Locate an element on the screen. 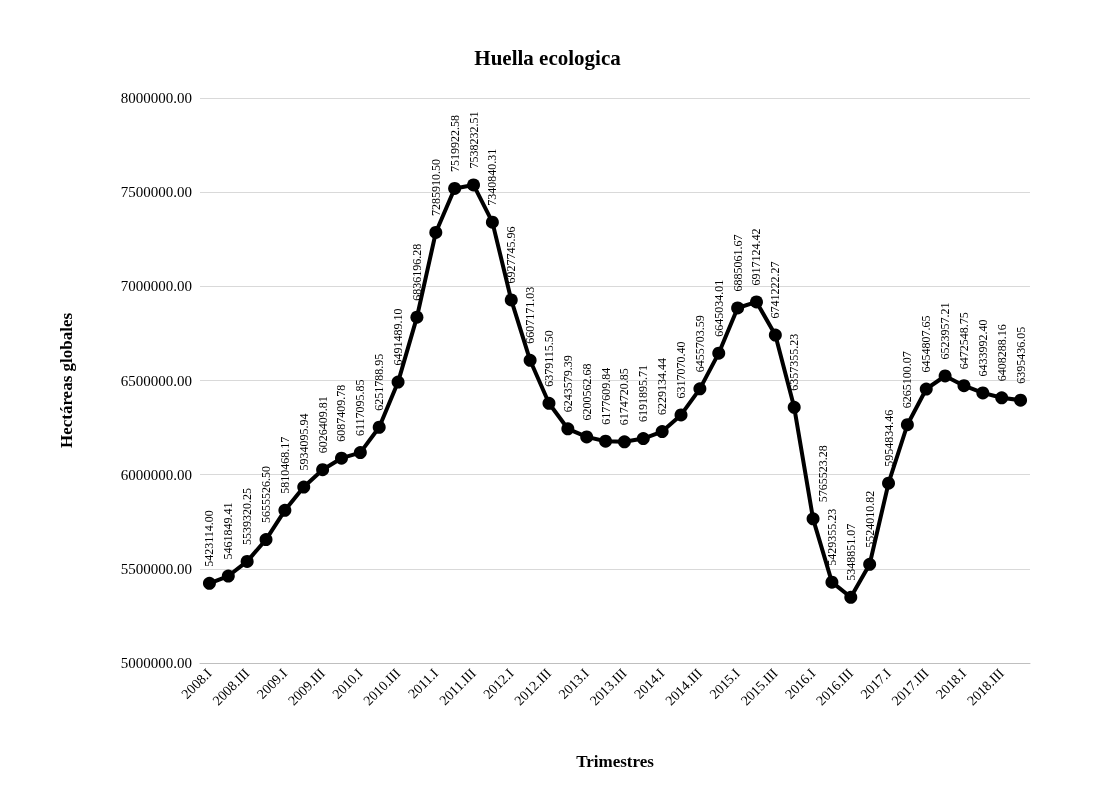 Image resolution: width=1095 pixels, height=803 pixels. data-label: 6087409.78 is located at coordinates (341, 413).